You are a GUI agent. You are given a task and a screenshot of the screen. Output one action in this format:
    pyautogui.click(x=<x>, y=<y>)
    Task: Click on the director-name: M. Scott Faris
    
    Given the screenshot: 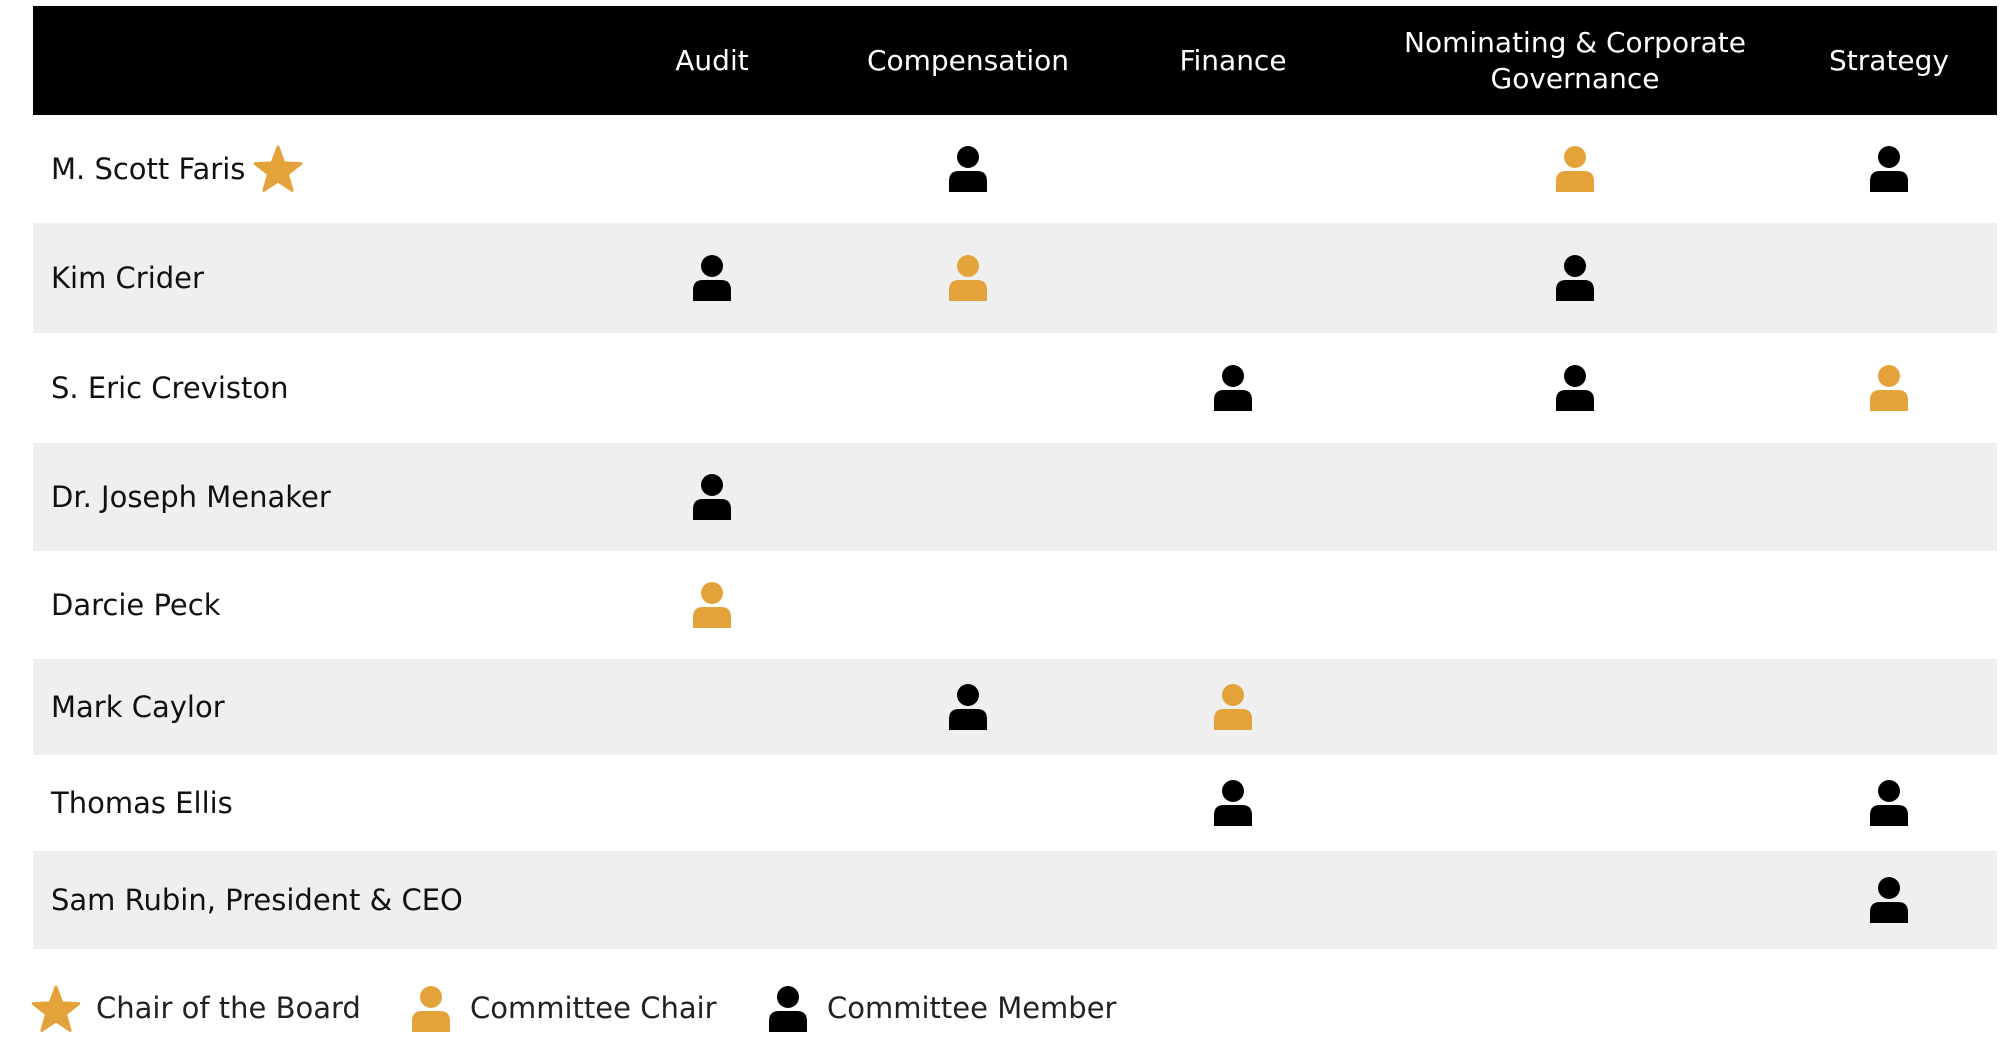 What is the action you would take?
    pyautogui.click(x=148, y=169)
    